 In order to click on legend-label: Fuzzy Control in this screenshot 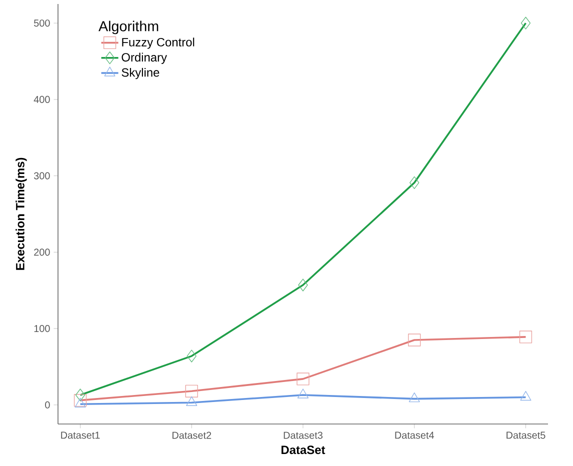, I will do `click(158, 43)`.